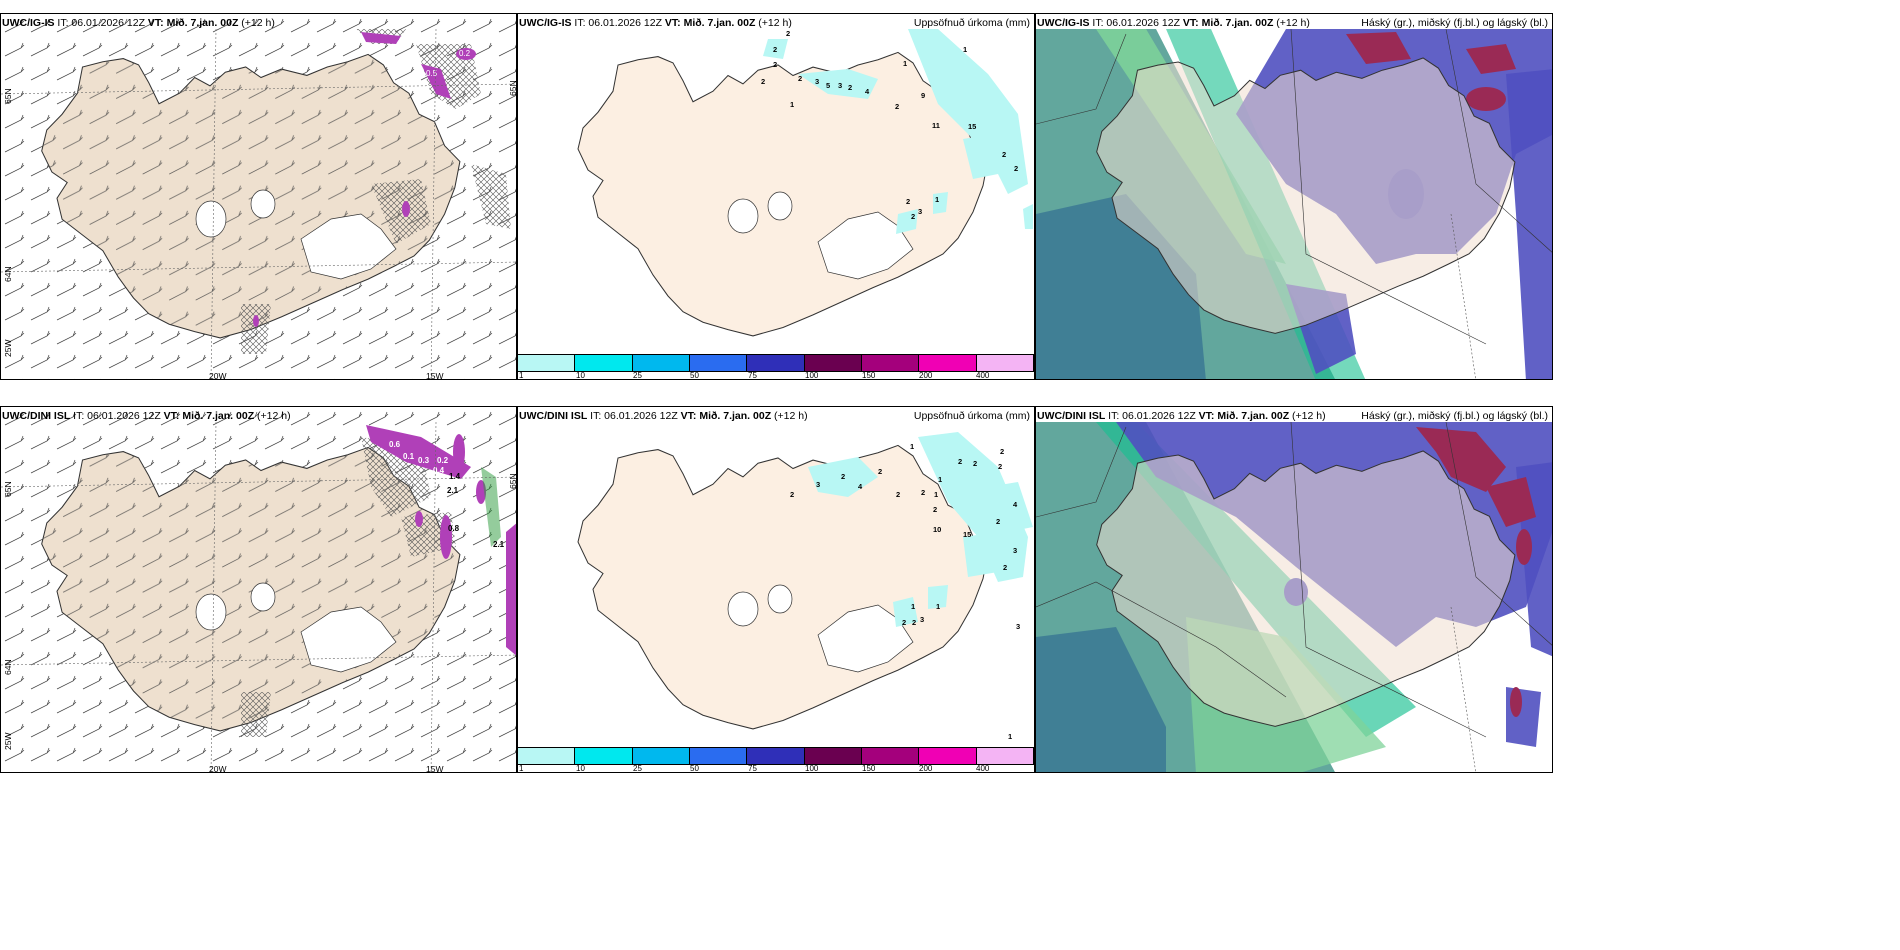 This screenshot has height=950, width=1900. I want to click on wind-map: 0.5 0.2, so click(258, 196).